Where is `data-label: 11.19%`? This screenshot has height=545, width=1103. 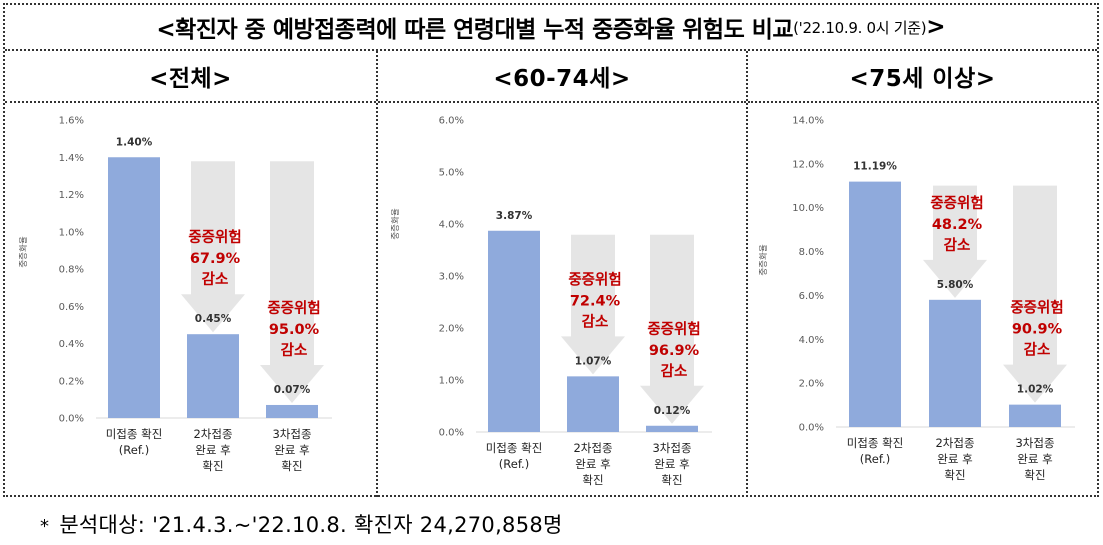 data-label: 11.19% is located at coordinates (875, 167).